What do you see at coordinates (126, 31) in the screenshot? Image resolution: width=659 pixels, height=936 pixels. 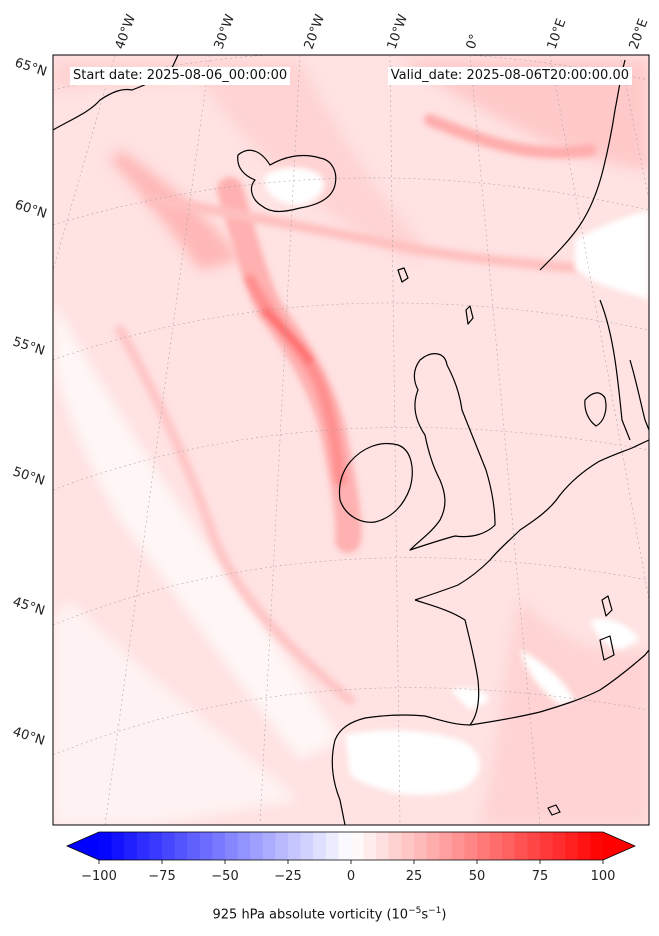 I see `lon-label-40w: 40°W` at bounding box center [126, 31].